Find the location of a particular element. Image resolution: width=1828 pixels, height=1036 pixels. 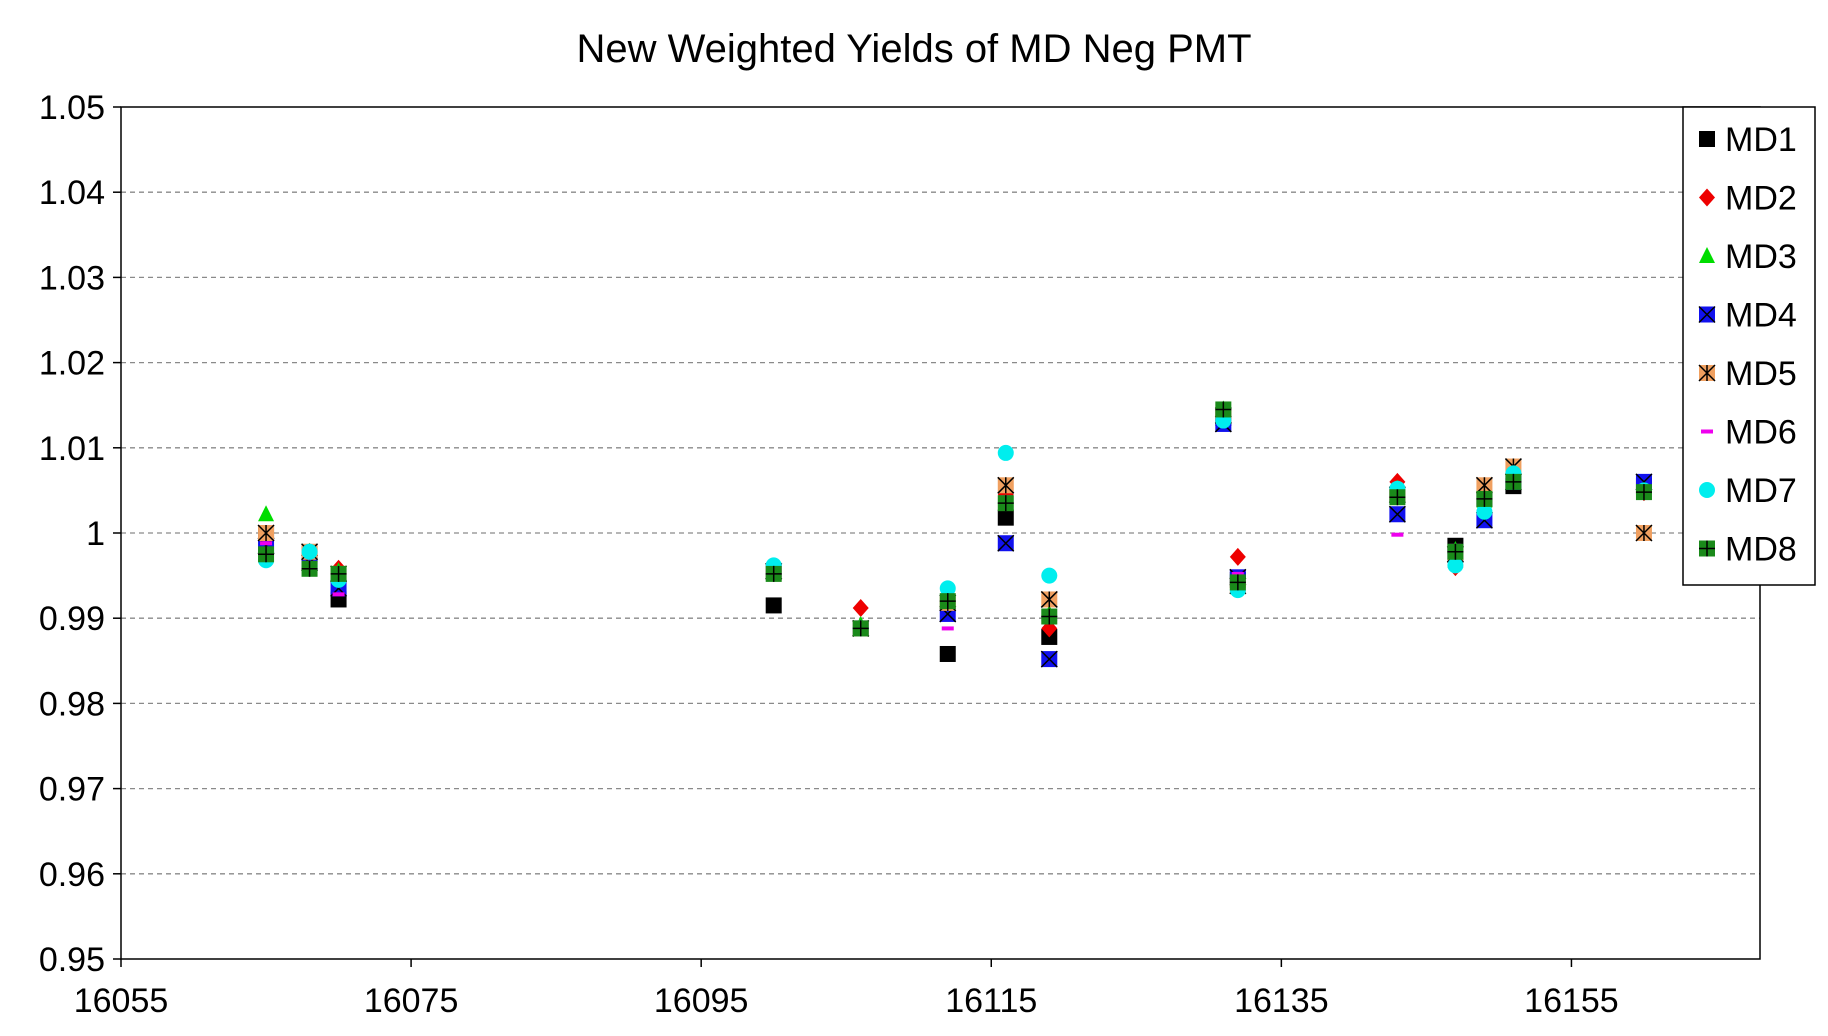

y-tick-label: 1.01 is located at coordinates (72, 449).